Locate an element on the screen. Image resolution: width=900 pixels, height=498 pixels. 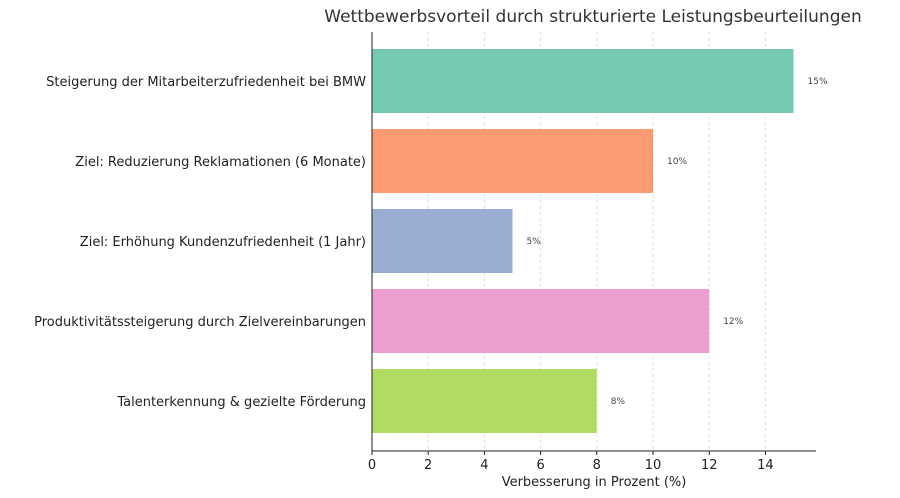
x-tick-label: 12 is located at coordinates (709, 465).